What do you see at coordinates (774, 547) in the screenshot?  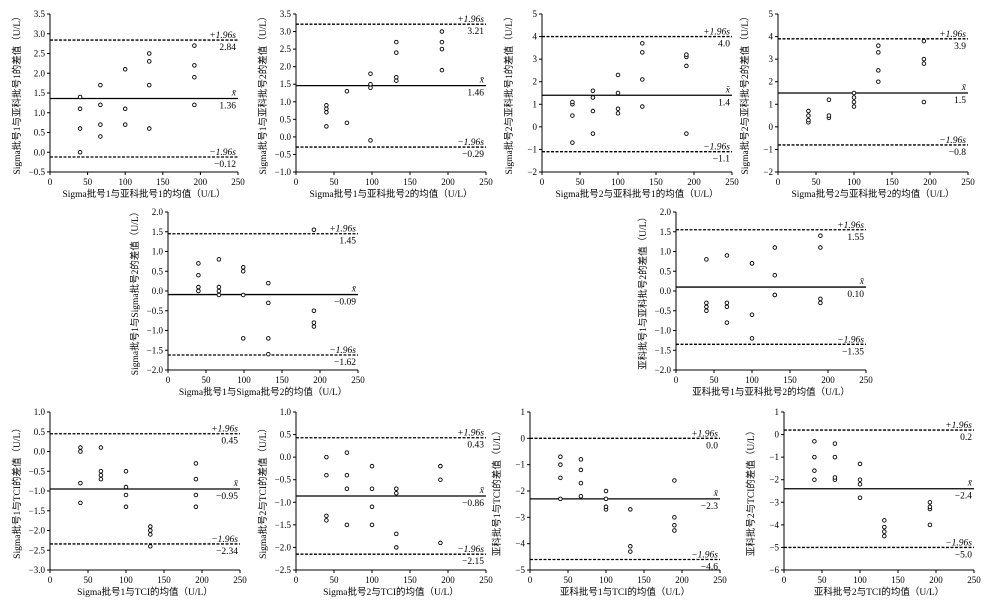 I see `y-tick-label: −5` at bounding box center [774, 547].